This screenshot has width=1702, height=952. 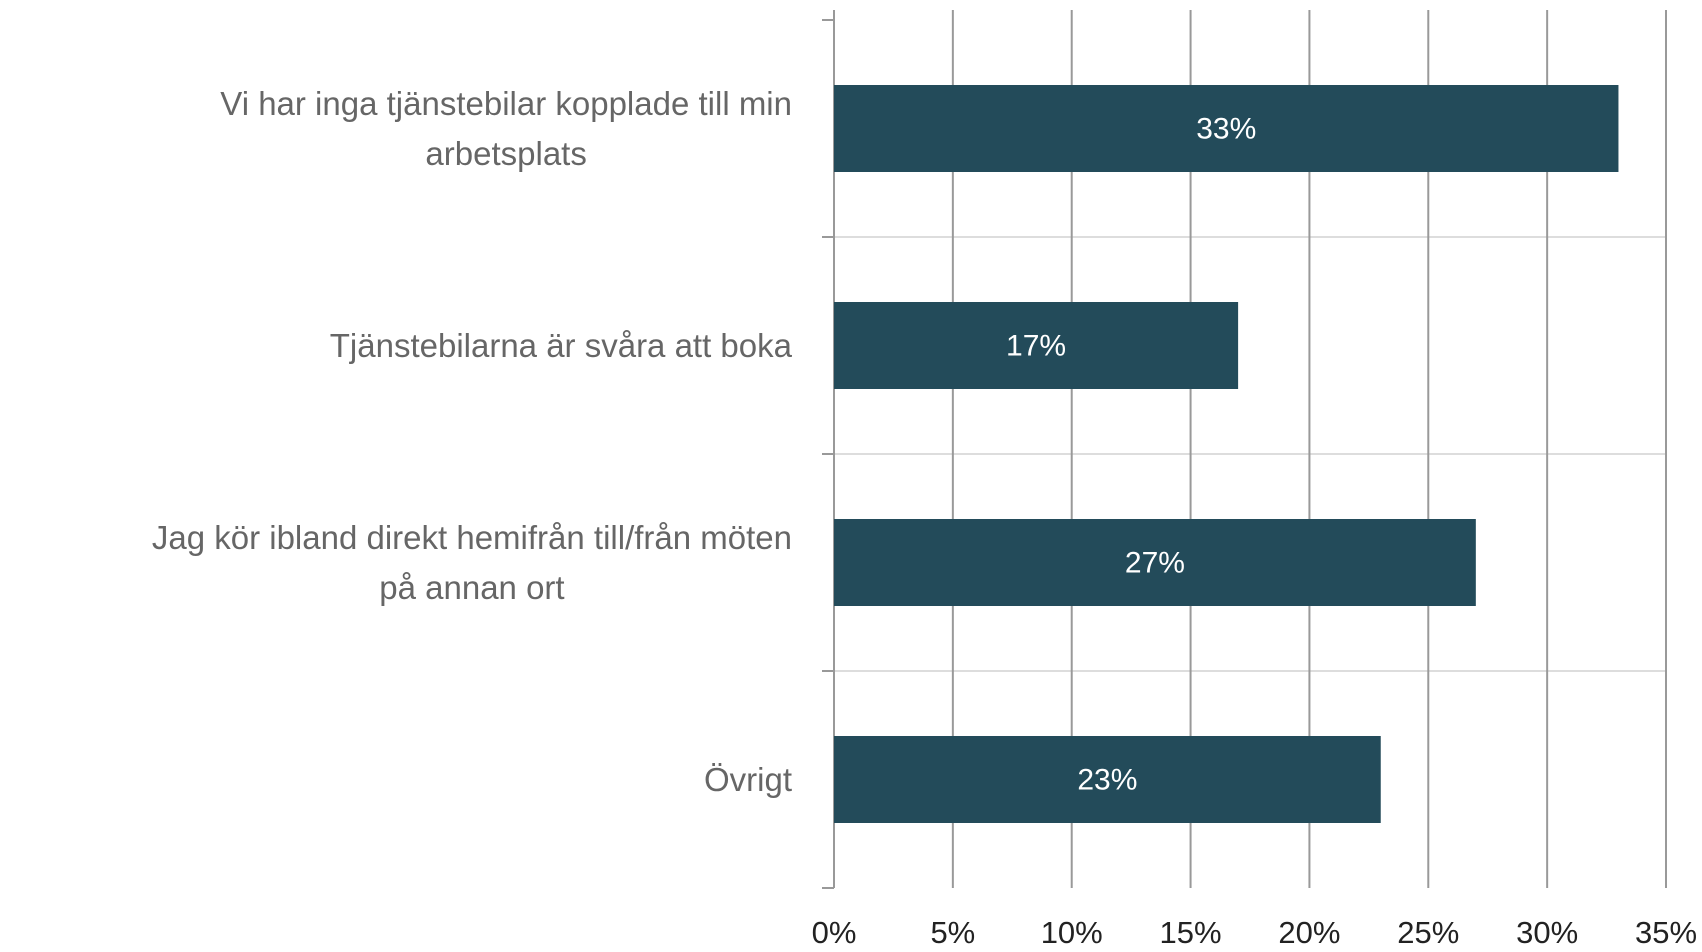 What do you see at coordinates (834, 932) in the screenshot?
I see `x-tick-label: 0%` at bounding box center [834, 932].